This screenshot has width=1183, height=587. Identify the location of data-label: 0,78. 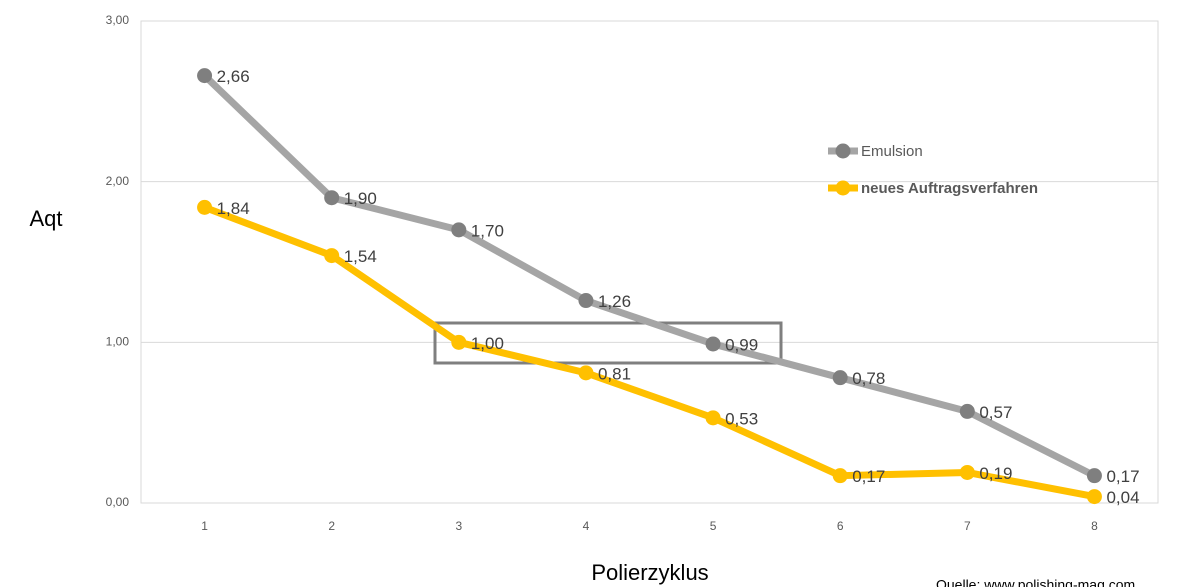
(868, 378).